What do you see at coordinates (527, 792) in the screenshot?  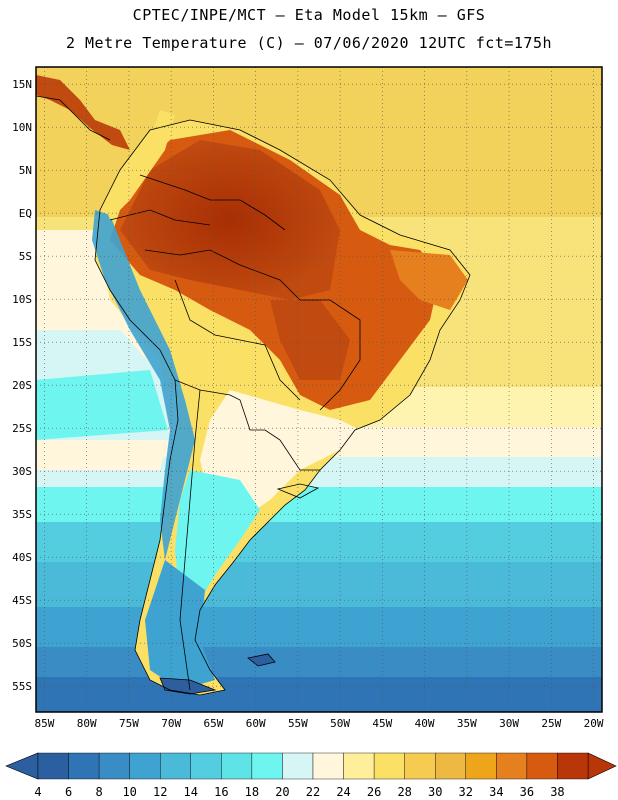 I see `colorbar-label: 36` at bounding box center [527, 792].